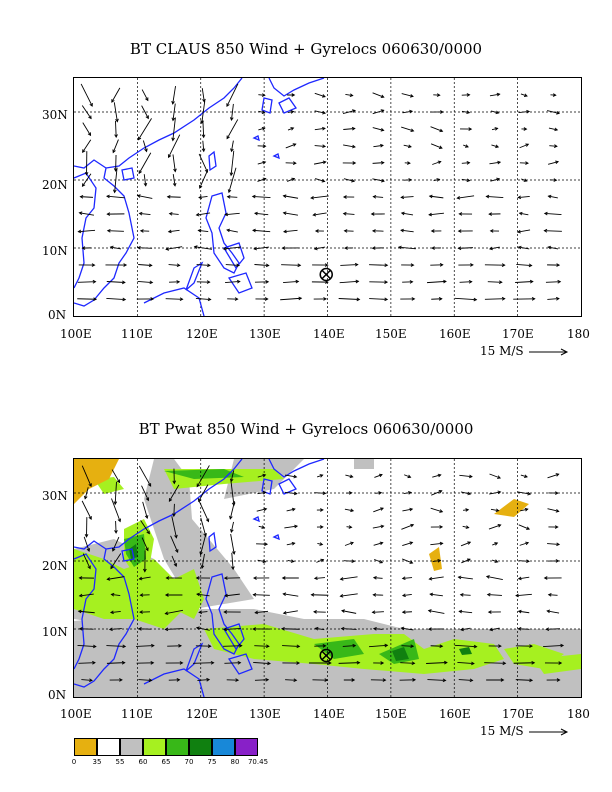 The image size is (612, 792). I want to click on top-lon-label-120e: 120E, so click(202, 334).